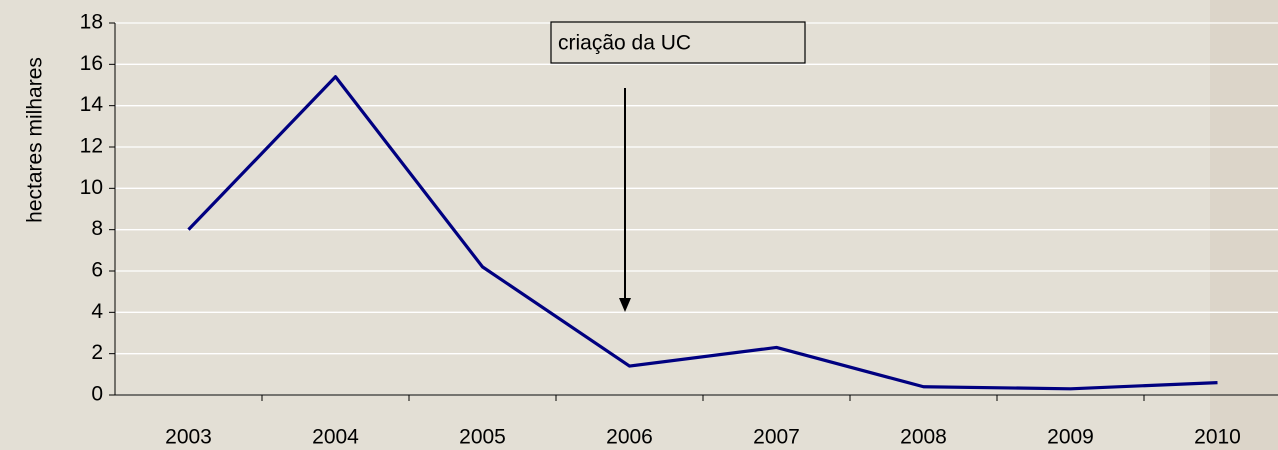 This screenshot has height=450, width=1278. What do you see at coordinates (97, 228) in the screenshot?
I see `y-tick-label: 8` at bounding box center [97, 228].